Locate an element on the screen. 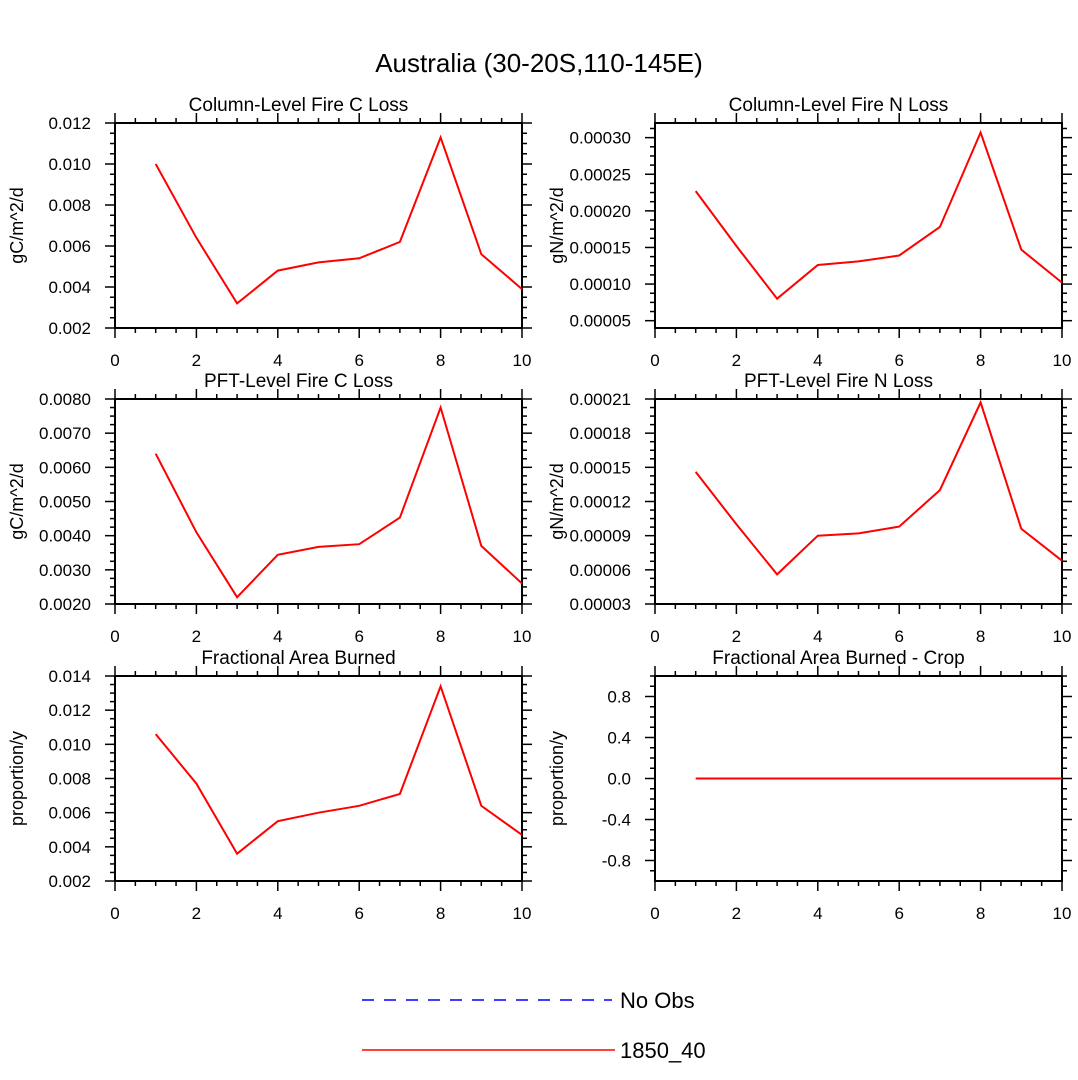 The width and height of the screenshot is (1078, 1080). legend: No Obs 1850_40 is located at coordinates (534, 1025).